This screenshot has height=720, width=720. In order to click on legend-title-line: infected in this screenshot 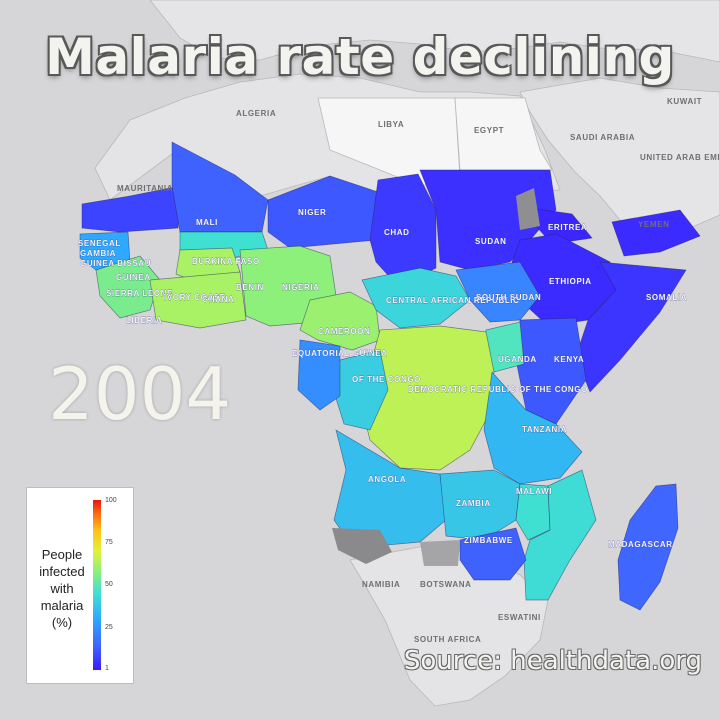, I will do `click(62, 571)`.